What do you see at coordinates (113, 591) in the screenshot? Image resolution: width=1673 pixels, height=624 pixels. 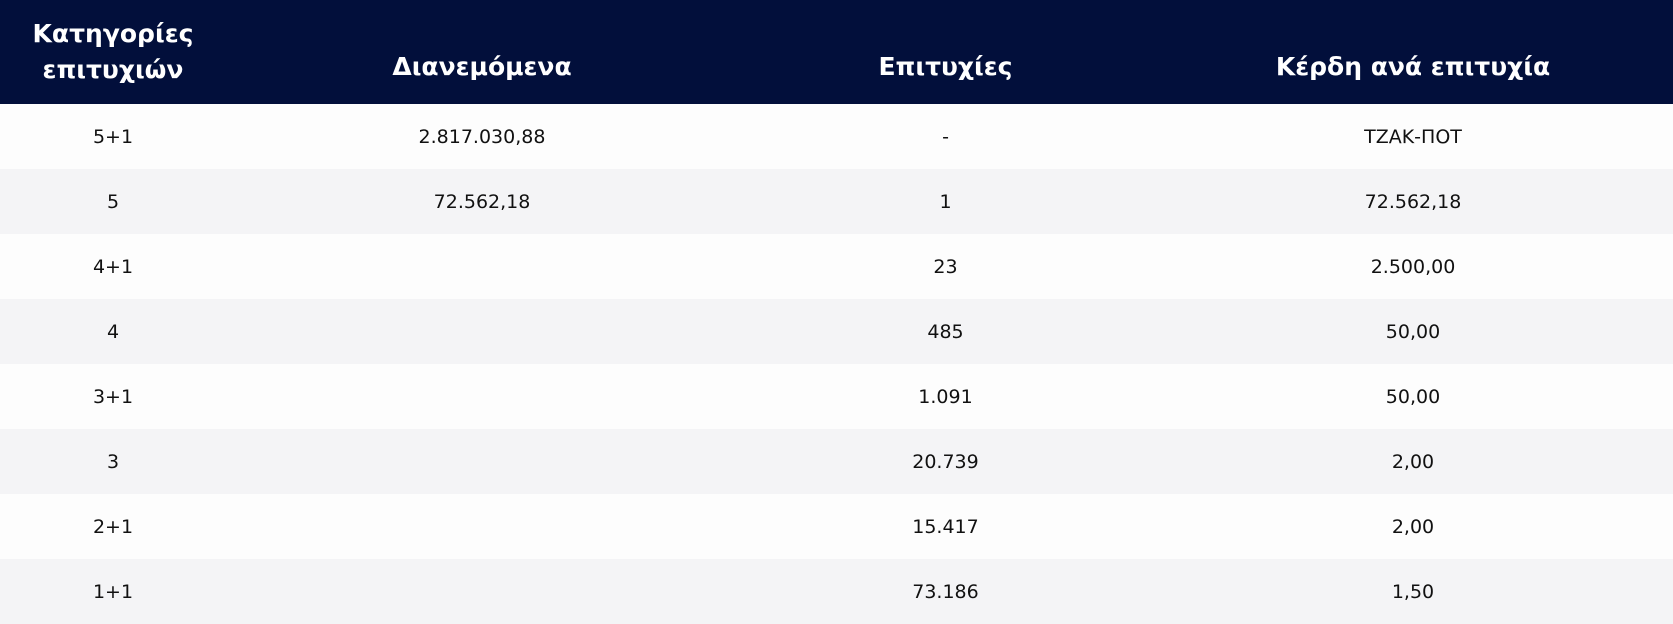 I see `cell-category: 1+1` at bounding box center [113, 591].